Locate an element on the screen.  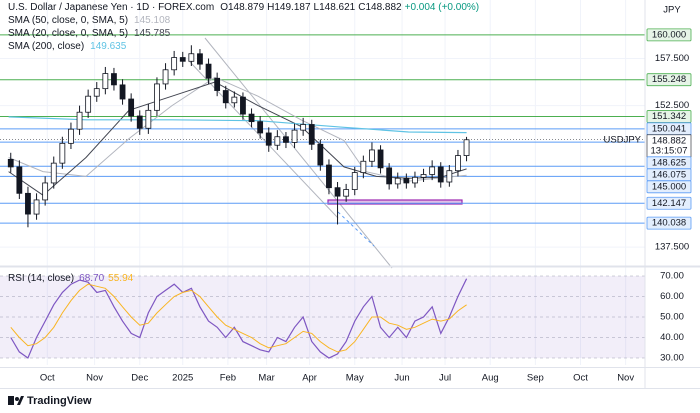
current-symbol: USDJPY is located at coordinates (623, 139).